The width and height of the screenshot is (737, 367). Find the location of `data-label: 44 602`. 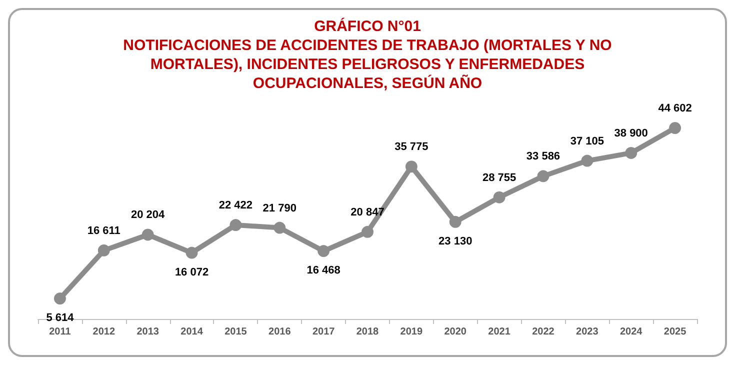

data-label: 44 602 is located at coordinates (675, 108).